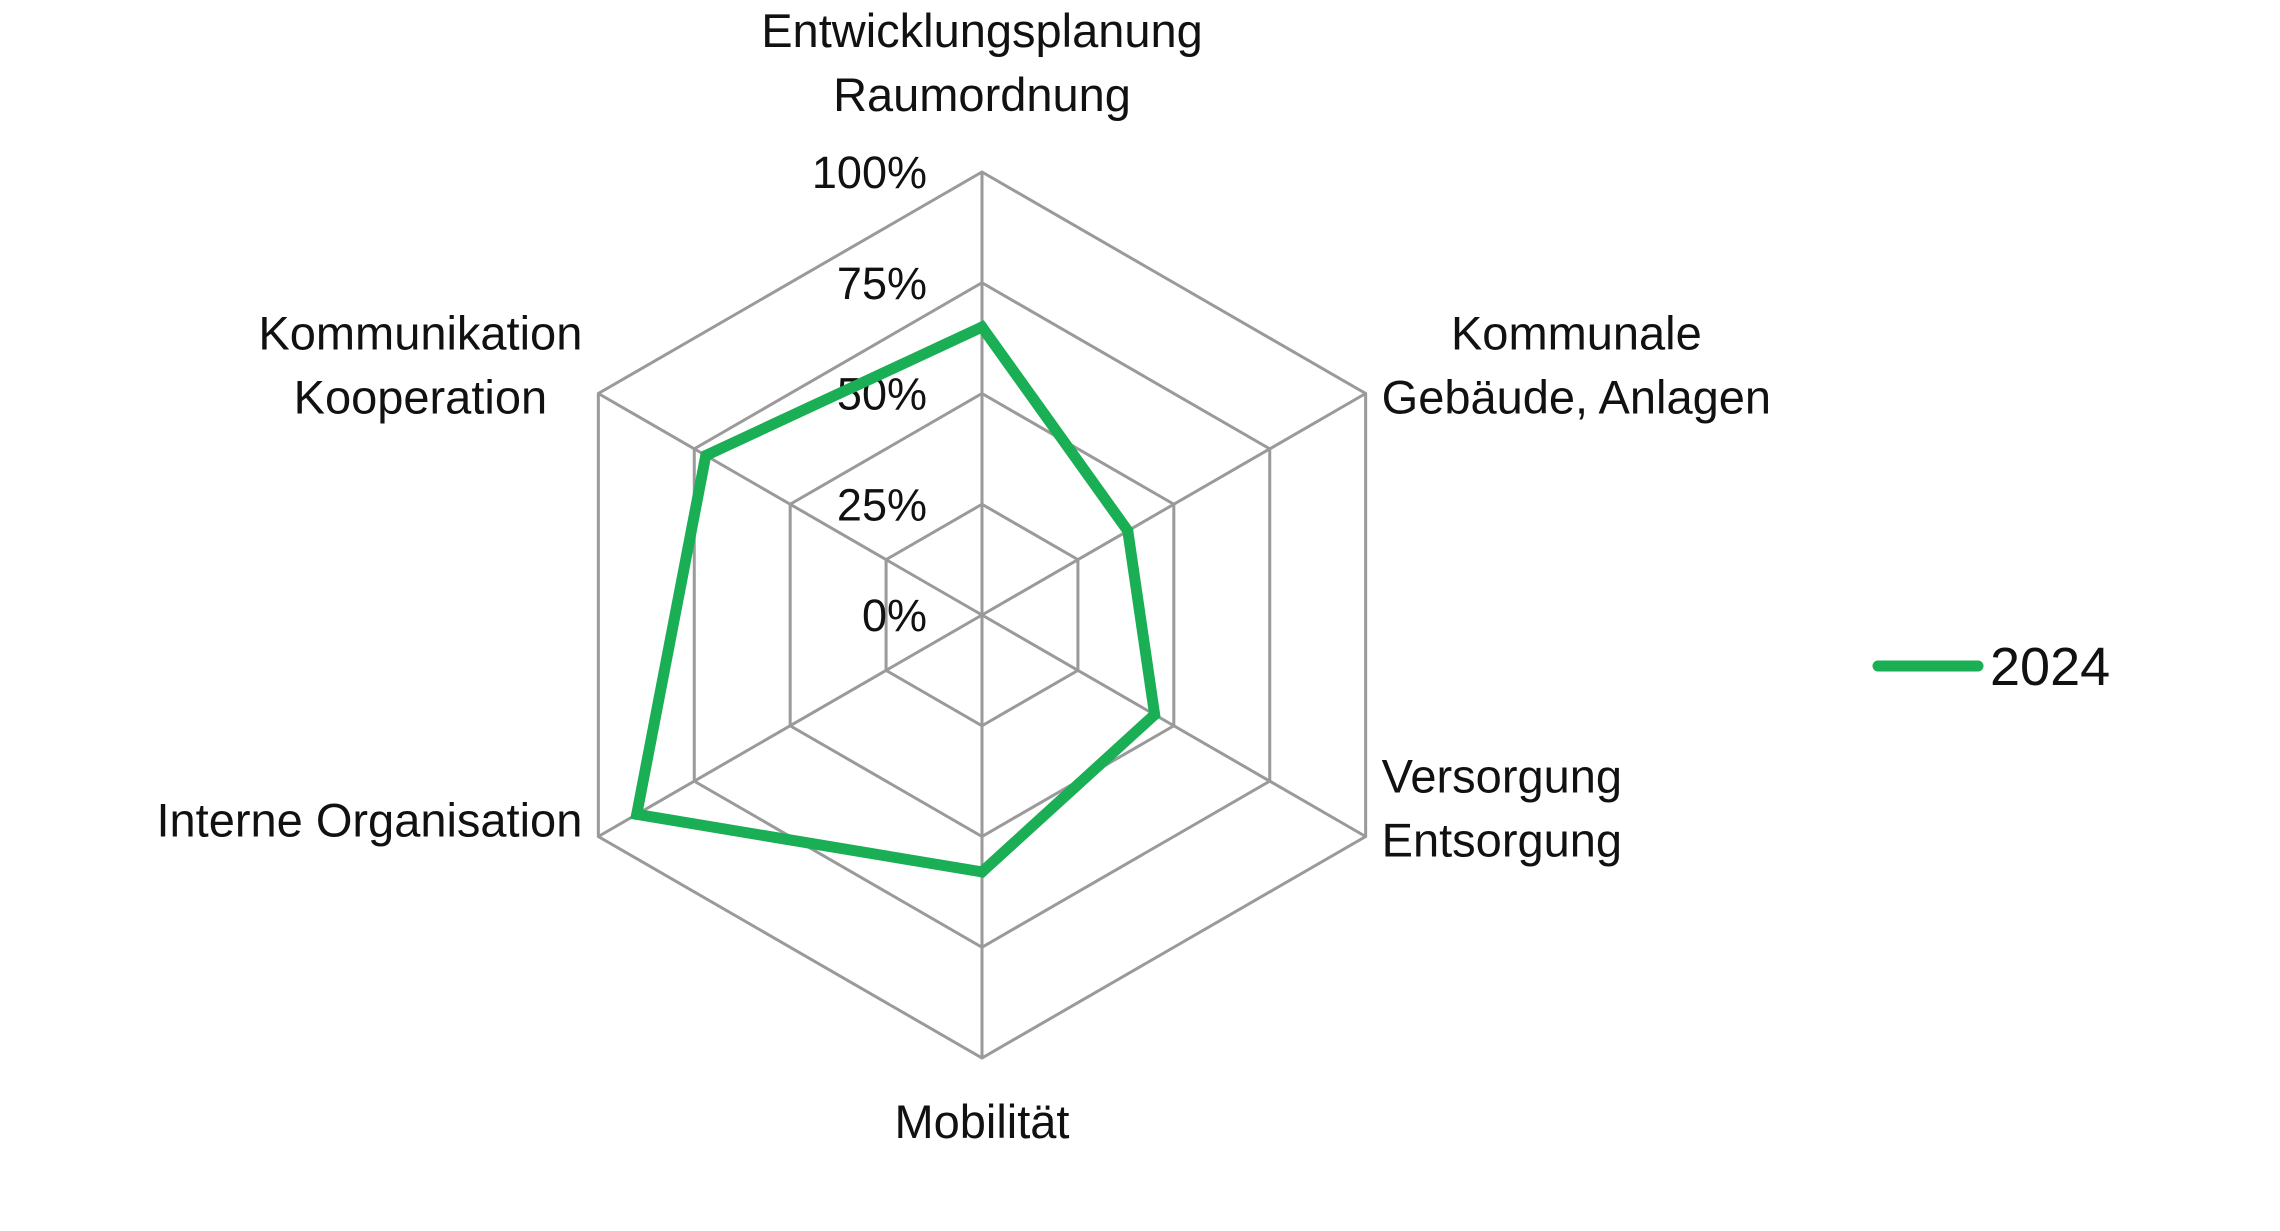 This screenshot has height=1231, width=2280. I want to click on tick-label: 100%, so click(869, 172).